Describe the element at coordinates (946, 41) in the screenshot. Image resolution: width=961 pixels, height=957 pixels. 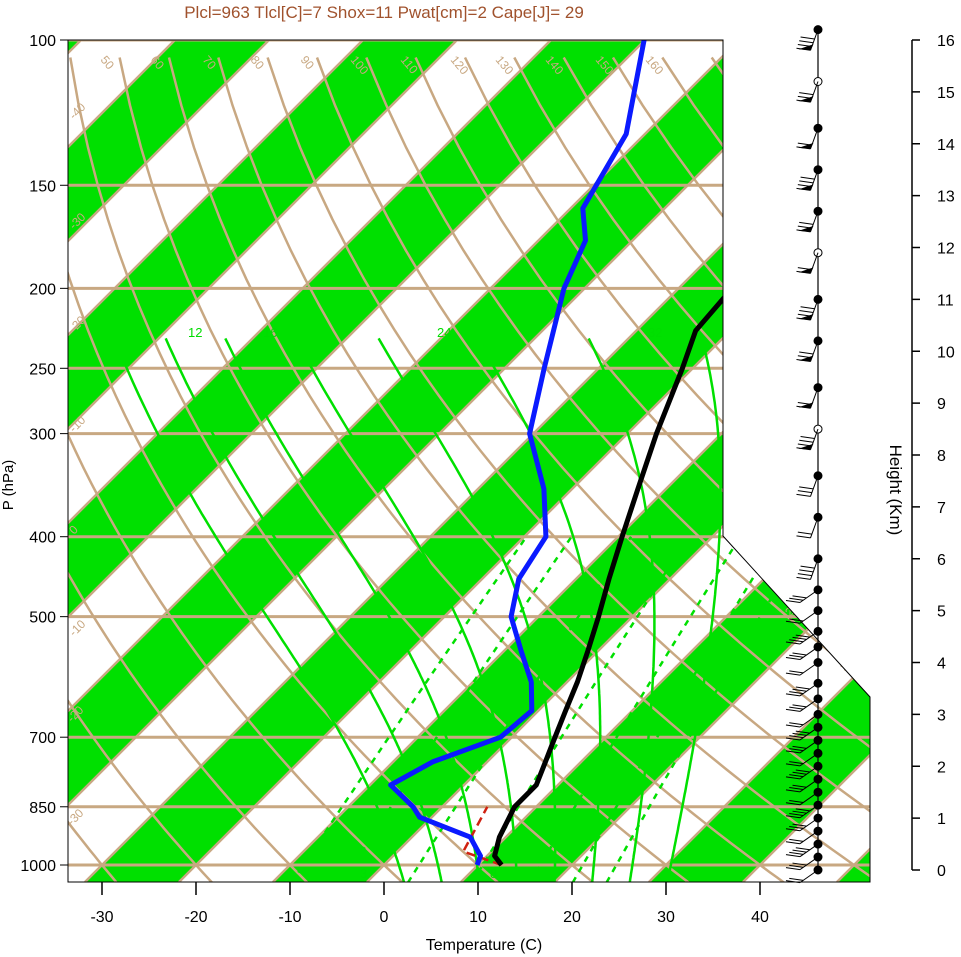
I see `height-tick-label: 16` at that location.